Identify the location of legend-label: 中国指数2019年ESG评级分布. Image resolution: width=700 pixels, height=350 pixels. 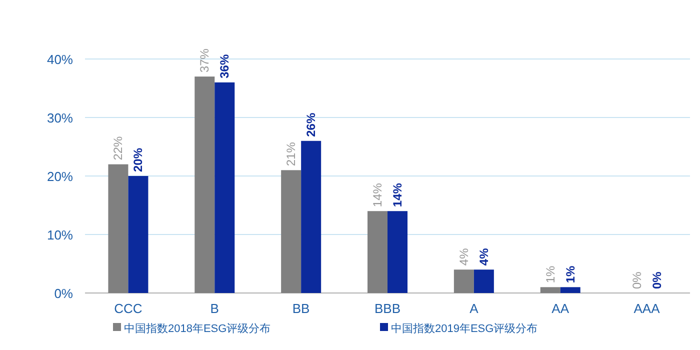
(464, 328).